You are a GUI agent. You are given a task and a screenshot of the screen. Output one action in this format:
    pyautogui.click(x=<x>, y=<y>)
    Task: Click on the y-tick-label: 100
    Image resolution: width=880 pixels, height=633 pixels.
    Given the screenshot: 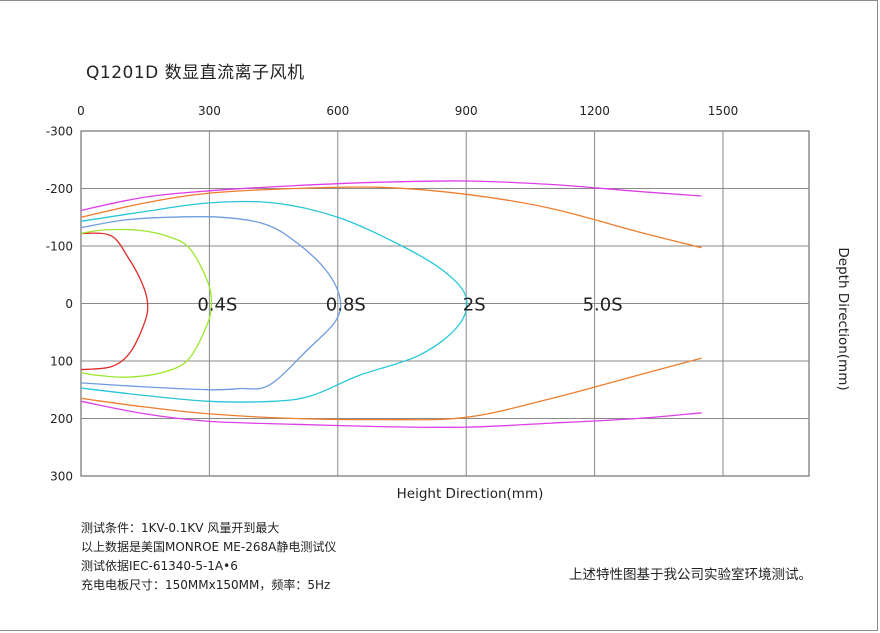 What is the action you would take?
    pyautogui.click(x=61, y=362)
    